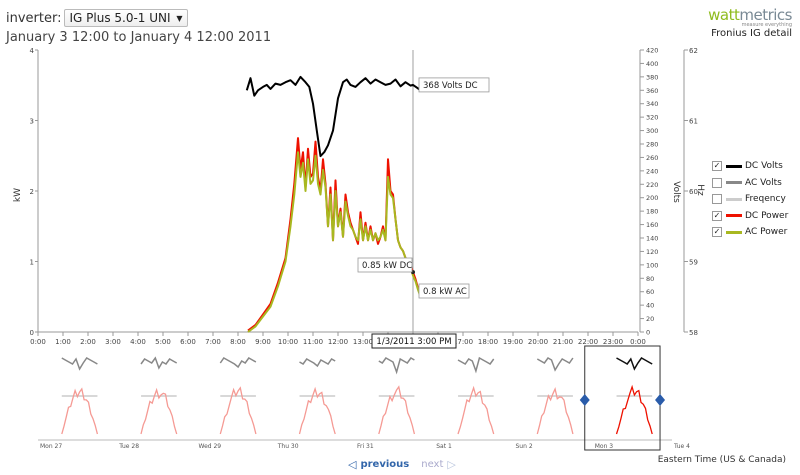 The height and width of the screenshot is (475, 800). I want to click on legend-item-ac-power: ✓ AC Power, so click(750, 232).